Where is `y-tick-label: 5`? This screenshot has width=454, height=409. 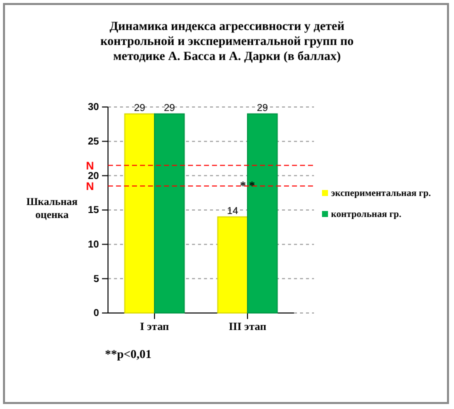 y-tick-label: 5 is located at coordinates (96, 279).